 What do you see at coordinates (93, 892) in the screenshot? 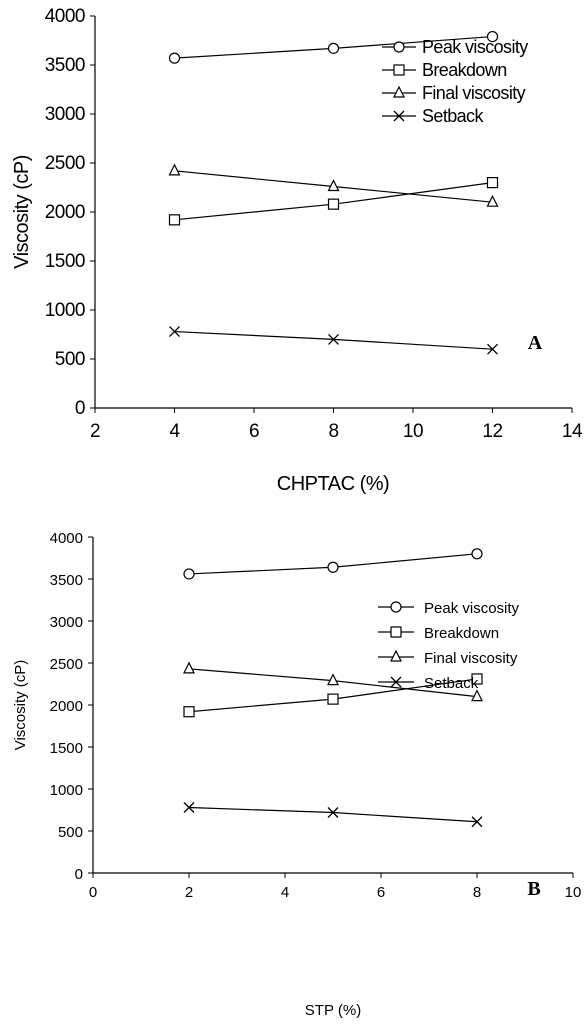
I see `x-tick-label: 0` at bounding box center [93, 892].